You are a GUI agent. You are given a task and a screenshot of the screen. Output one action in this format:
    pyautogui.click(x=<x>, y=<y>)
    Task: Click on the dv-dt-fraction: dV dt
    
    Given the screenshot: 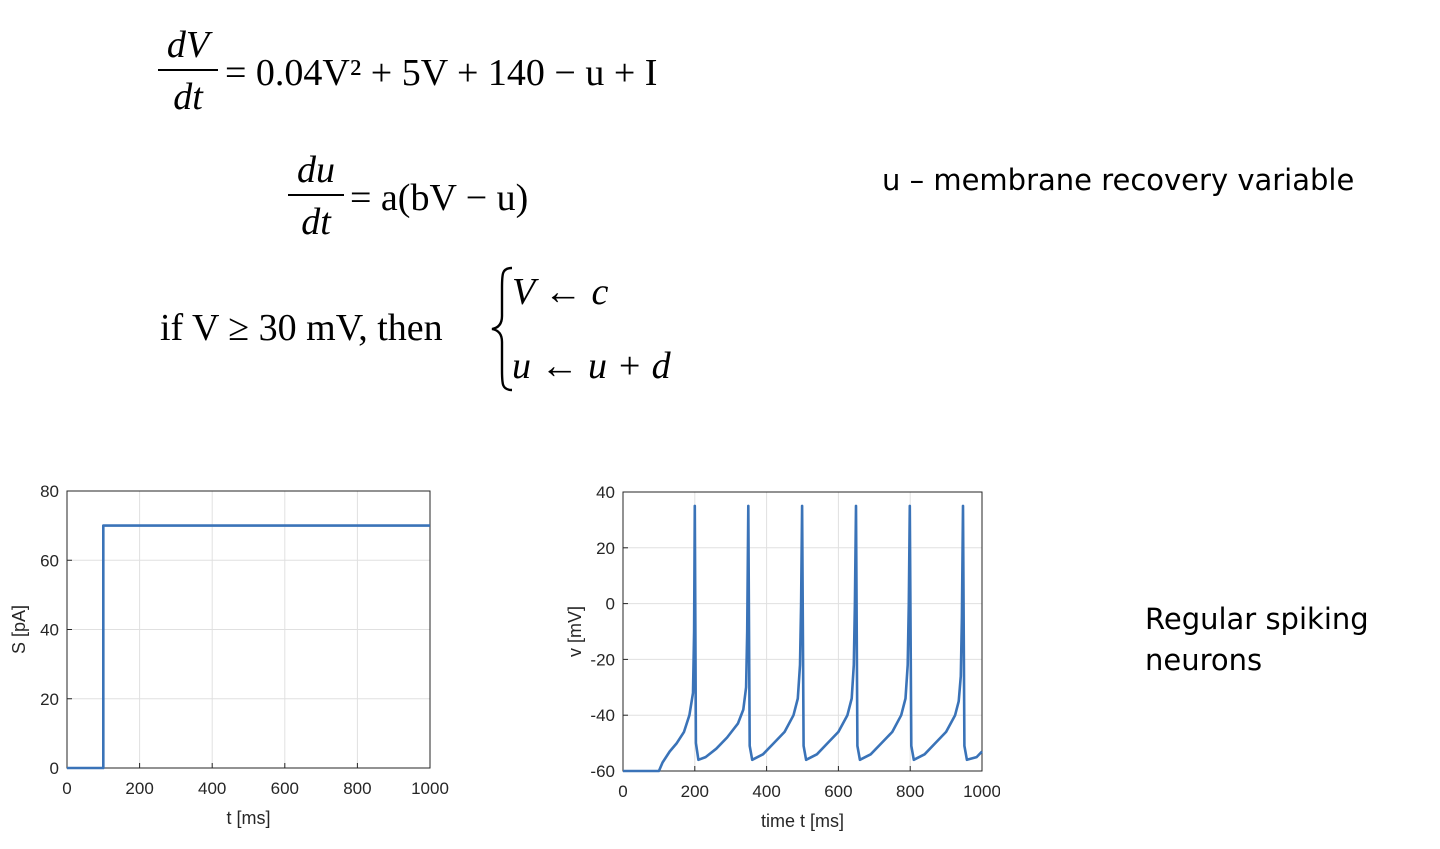 What is the action you would take?
    pyautogui.click(x=188, y=71)
    